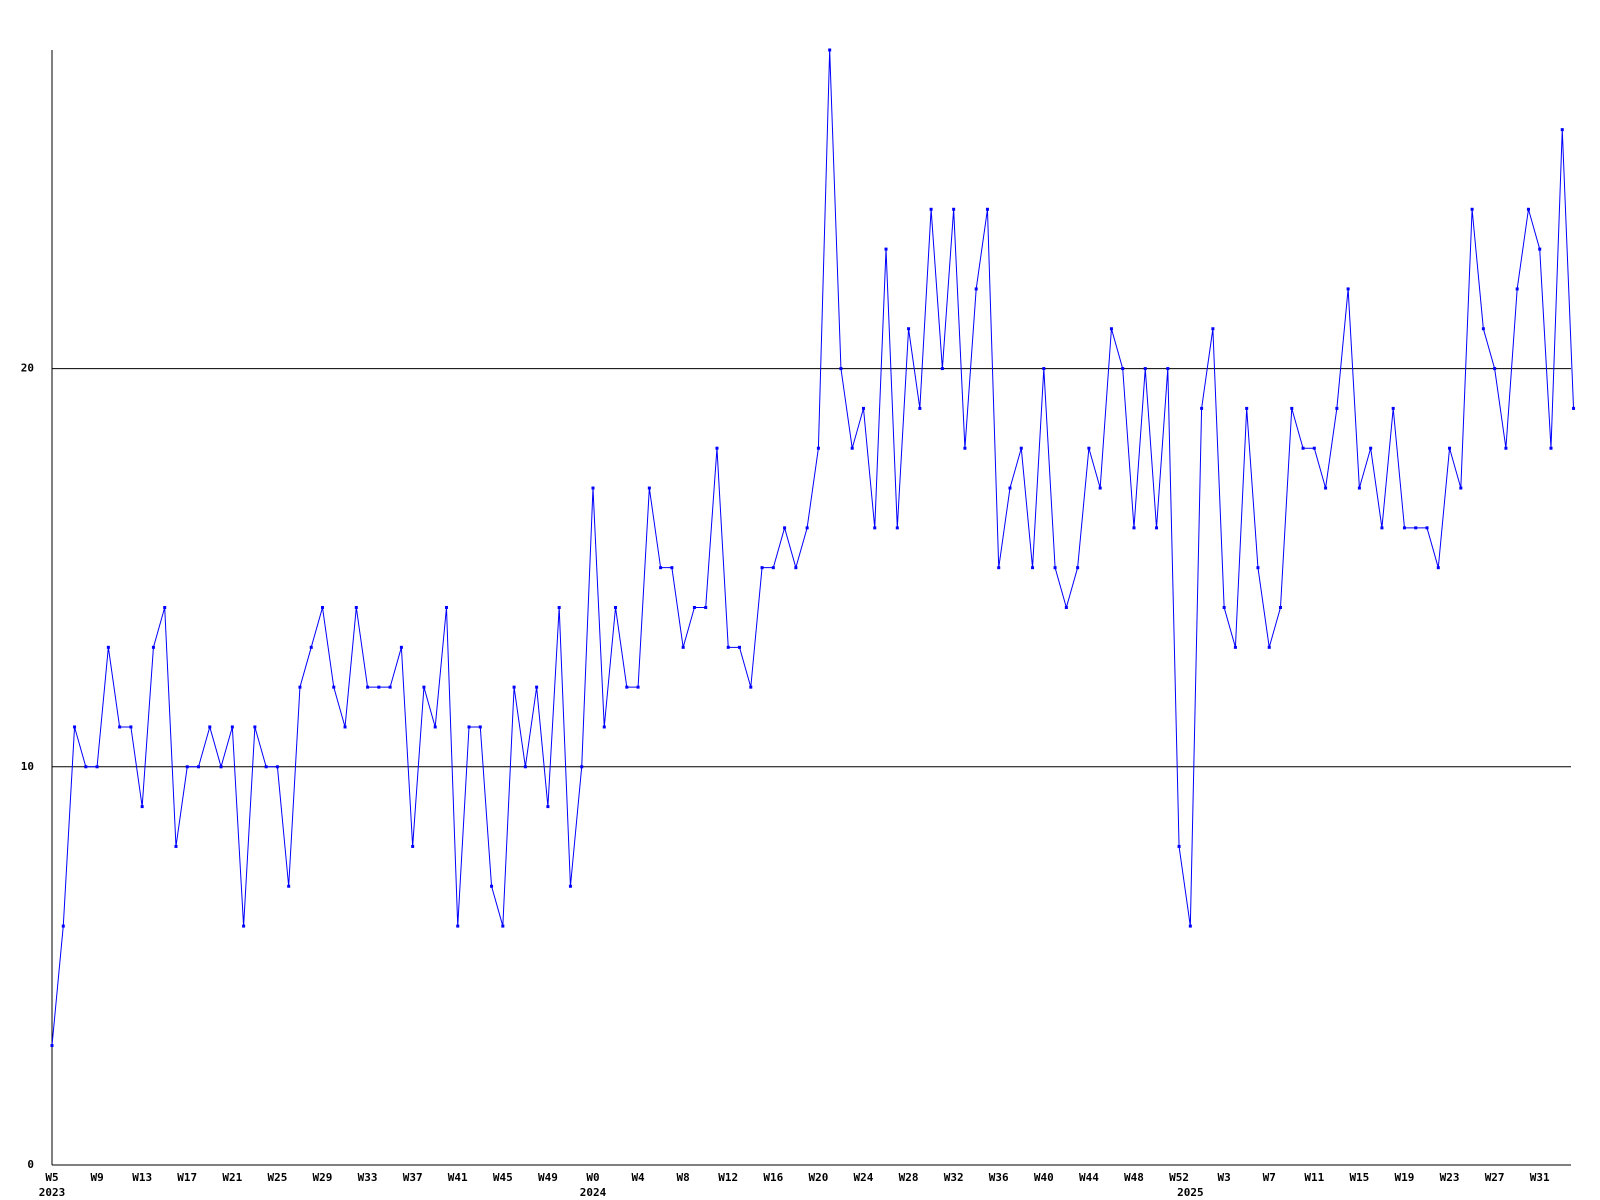 This screenshot has height=1200, width=1600. What do you see at coordinates (728, 1177) in the screenshot?
I see `x-tick-label: W12` at bounding box center [728, 1177].